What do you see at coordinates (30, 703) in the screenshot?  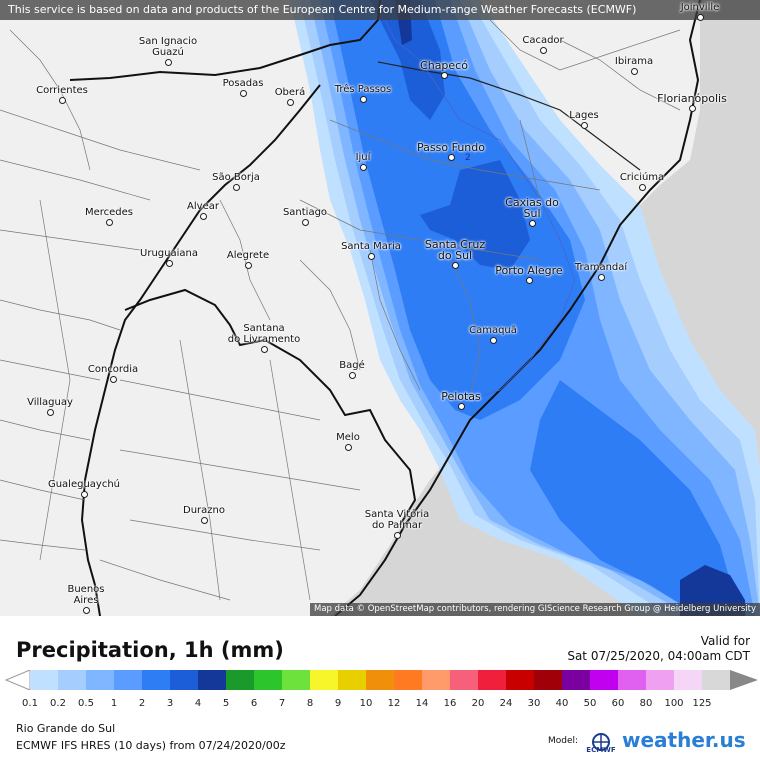 I see `colorbar-tick-label: 0.1` at bounding box center [30, 703].